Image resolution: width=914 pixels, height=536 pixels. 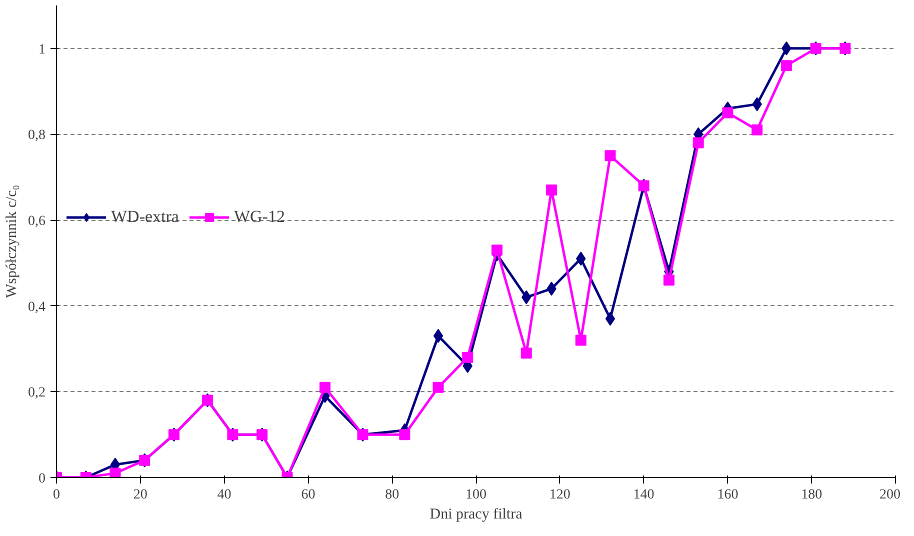 What do you see at coordinates (145, 217) in the screenshot?
I see `legend-label: WD-extra` at bounding box center [145, 217].